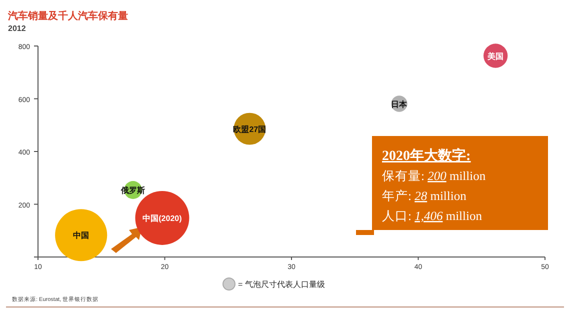  What do you see at coordinates (432, 216) in the screenshot?
I see `annotation: 人口: 1,406 million` at bounding box center [432, 216].